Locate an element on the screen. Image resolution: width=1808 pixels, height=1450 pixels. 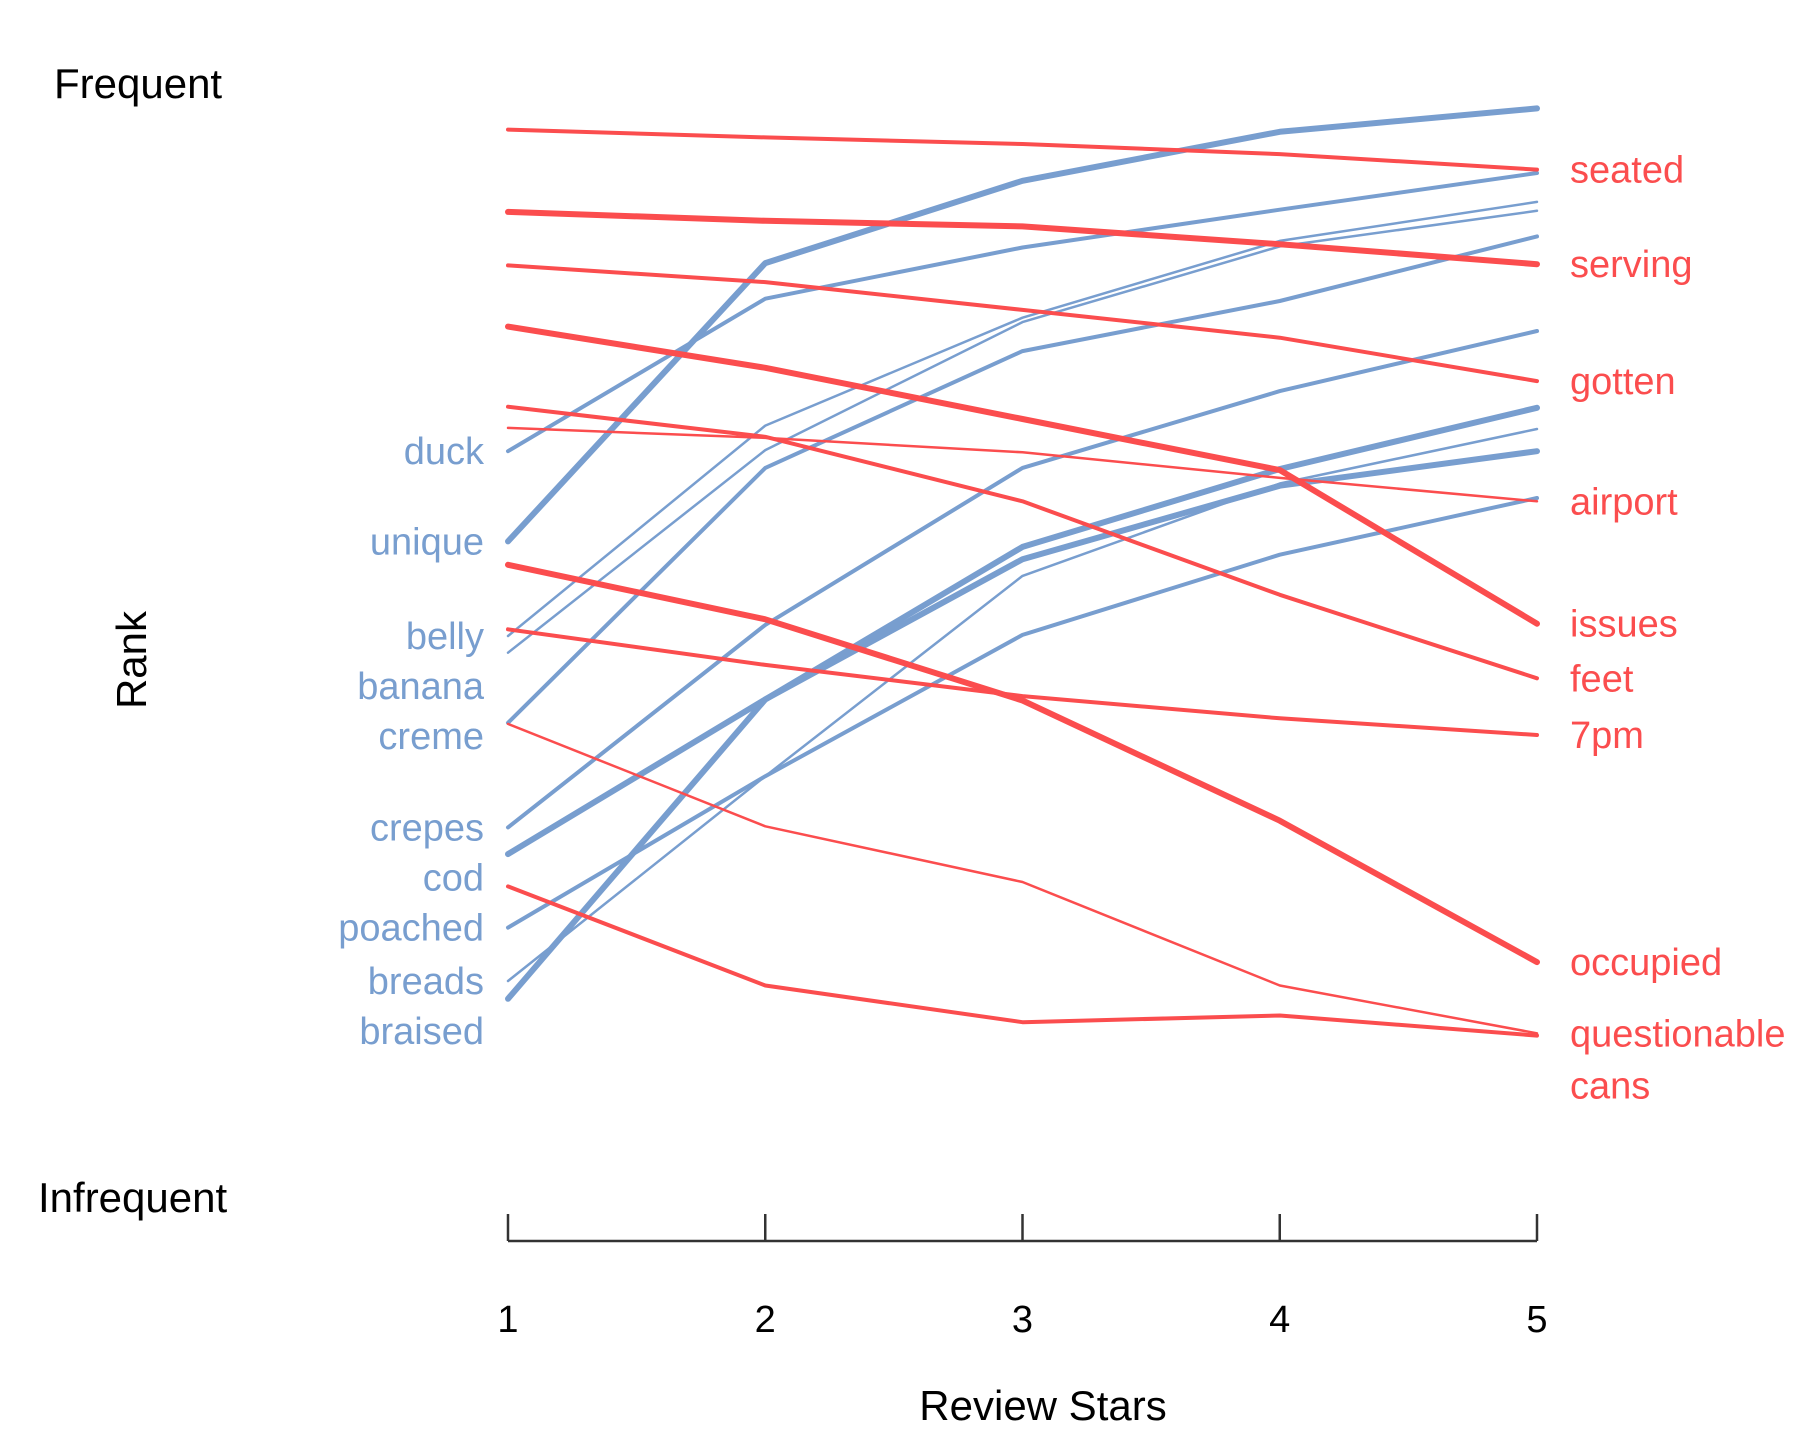
series-label-duck: duck is located at coordinates (444, 452).